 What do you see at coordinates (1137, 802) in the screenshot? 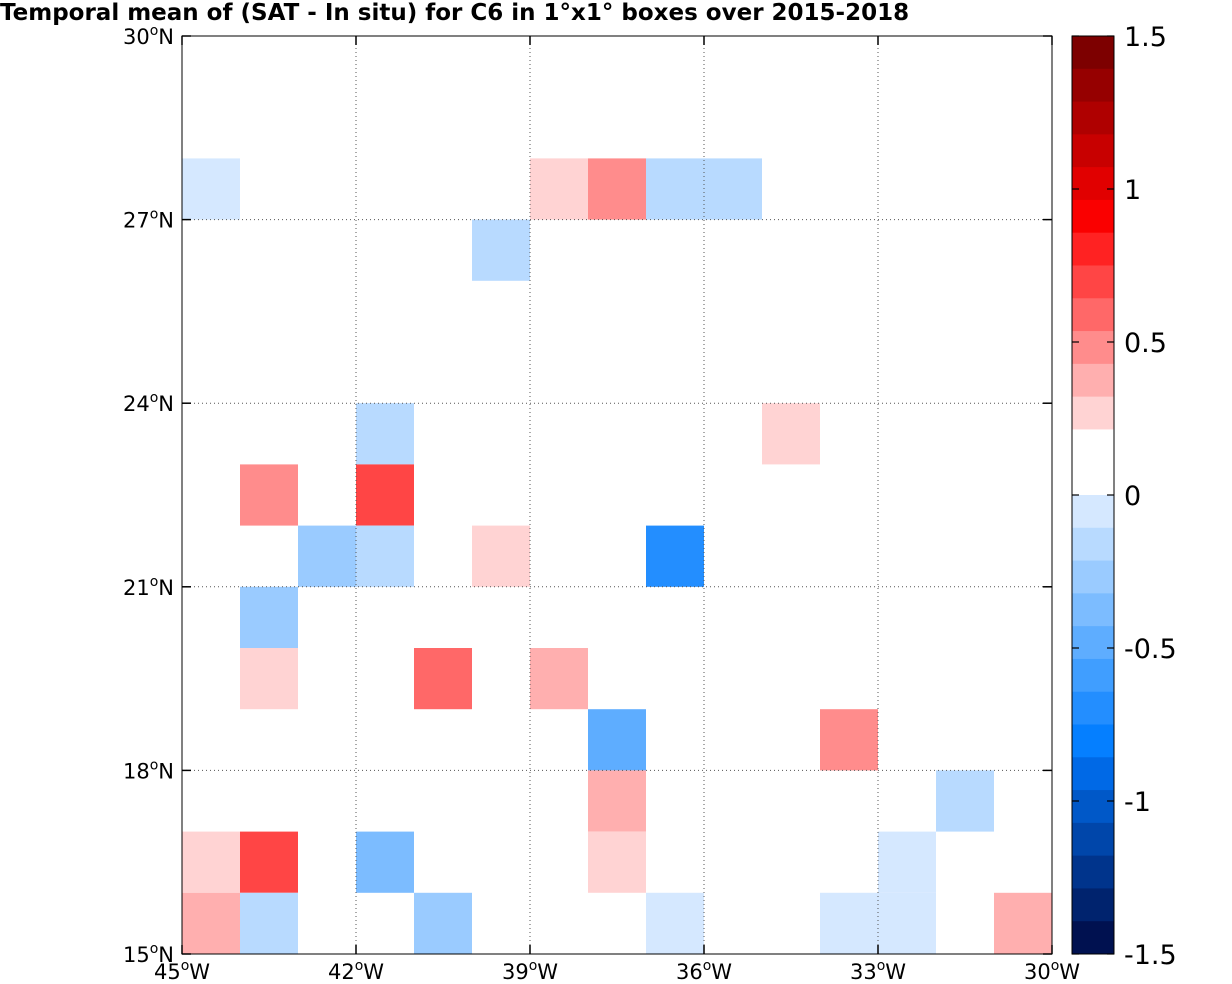
I see `colorbar-tick-label: -1` at bounding box center [1137, 802].